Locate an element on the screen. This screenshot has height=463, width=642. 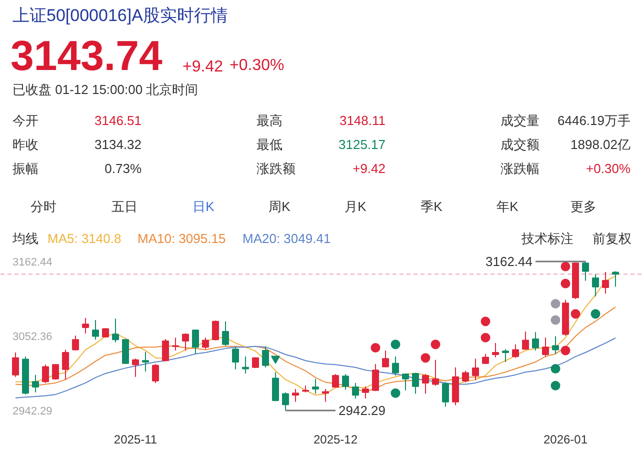
x-tick-label: 2026-01 is located at coordinates (565, 439).